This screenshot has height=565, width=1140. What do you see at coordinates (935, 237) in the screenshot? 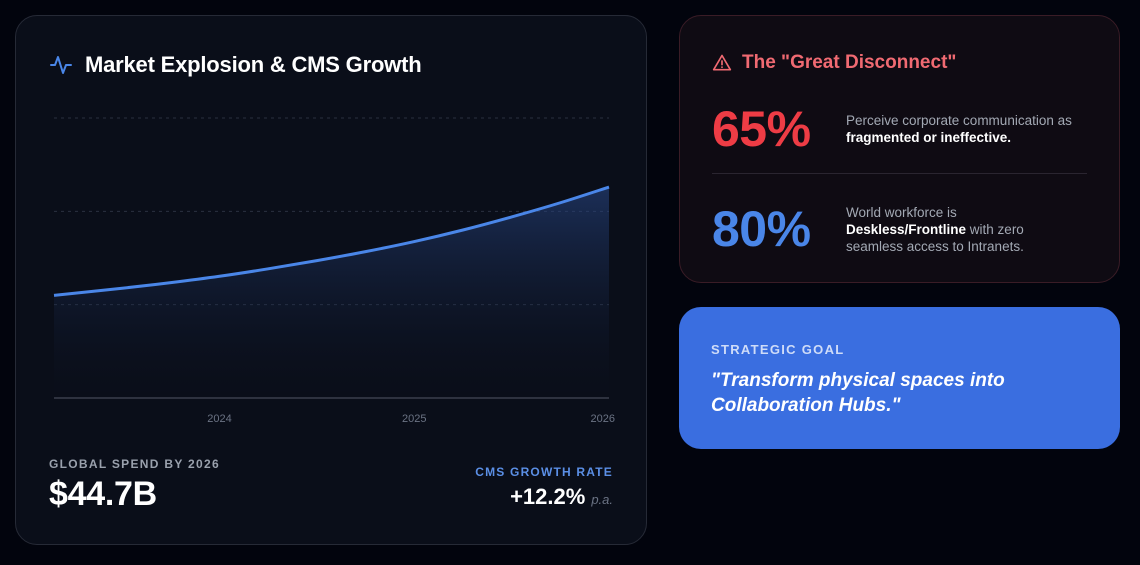
I see `metric-text-post: with zero seamless access to Intranets.` at bounding box center [935, 237].